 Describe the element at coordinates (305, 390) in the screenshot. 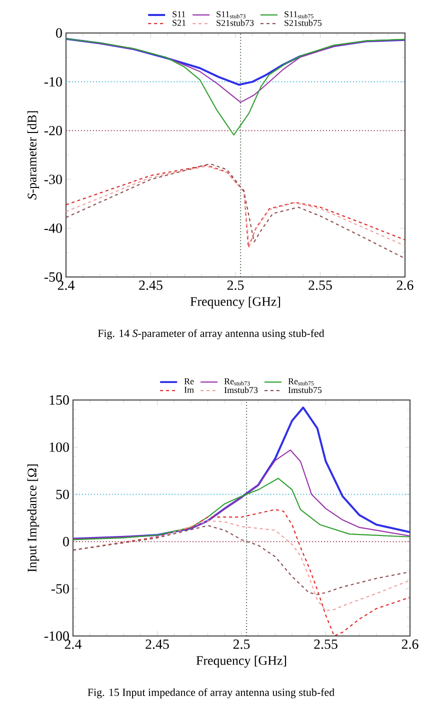

I see `legend-label: Imstub75` at that location.